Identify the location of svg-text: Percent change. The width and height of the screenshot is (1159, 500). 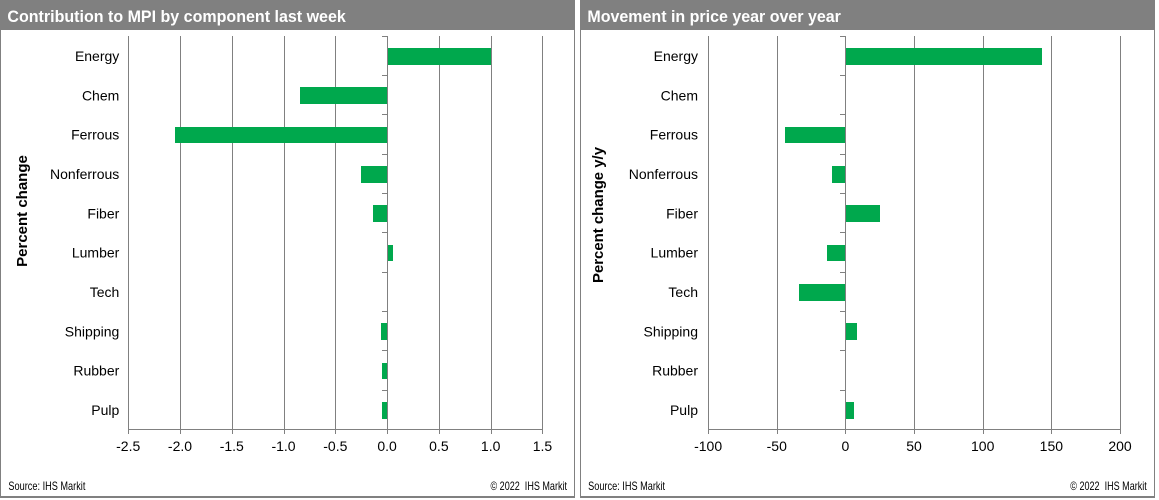
(22, 211).